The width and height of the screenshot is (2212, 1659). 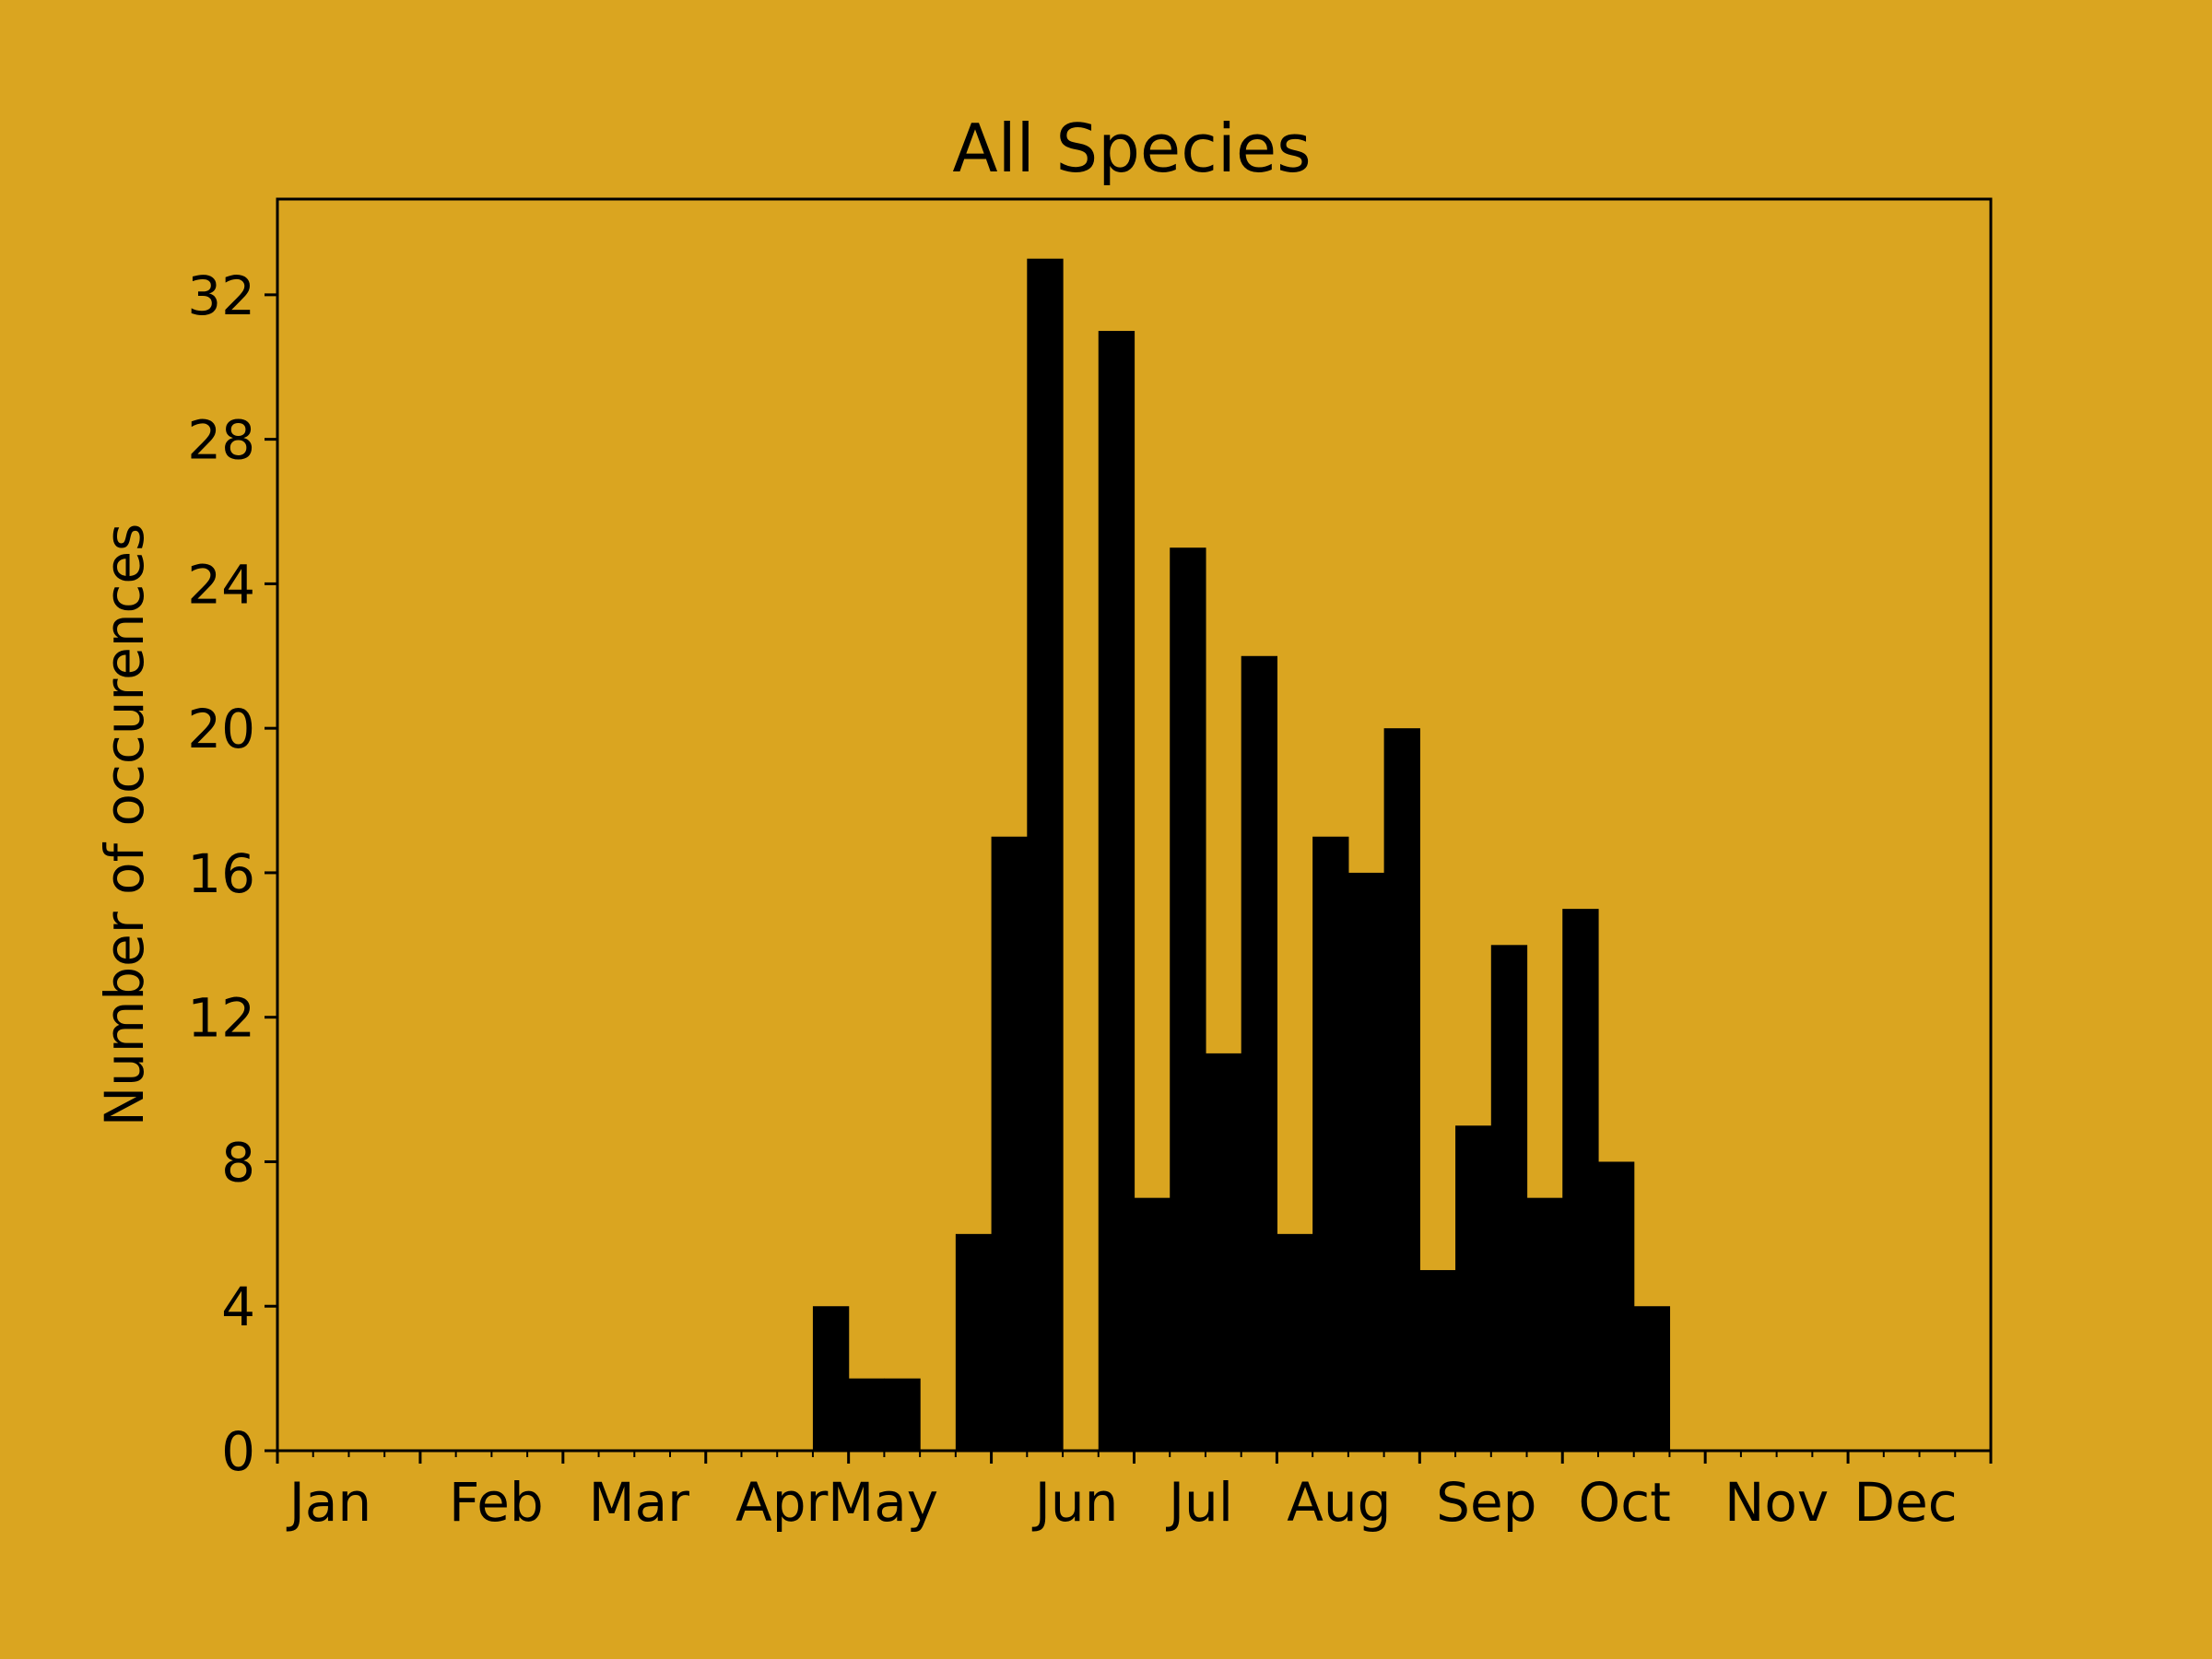 I want to click on x-tick-label: Jul, so click(x=1199, y=1502).